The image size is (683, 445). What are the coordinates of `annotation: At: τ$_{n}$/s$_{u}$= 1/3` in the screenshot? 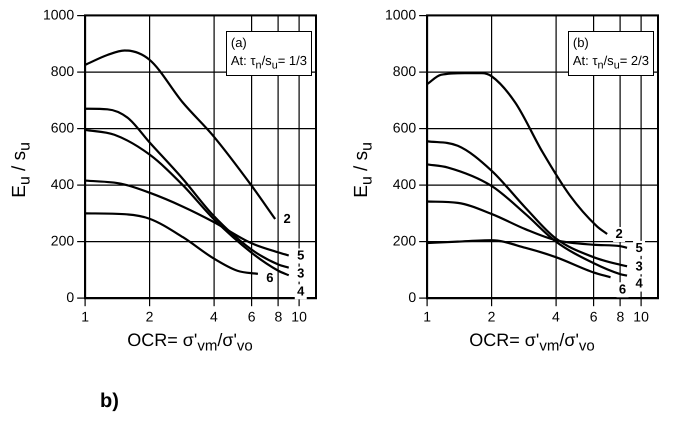 It's located at (268, 62).